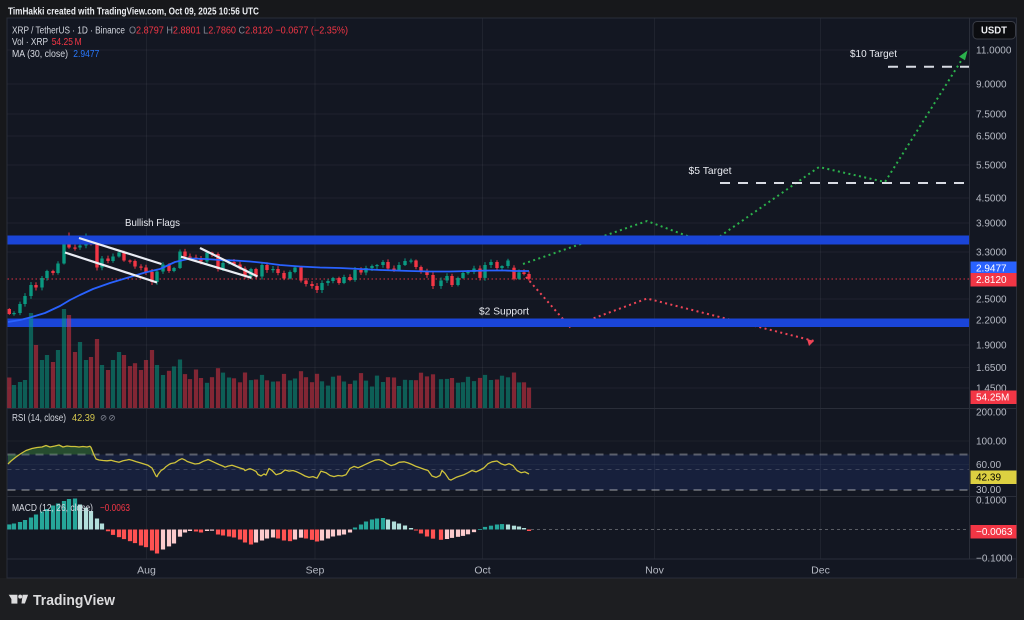  What do you see at coordinates (994, 559) in the screenshot?
I see `svg-text: −0.1000` at bounding box center [994, 559].